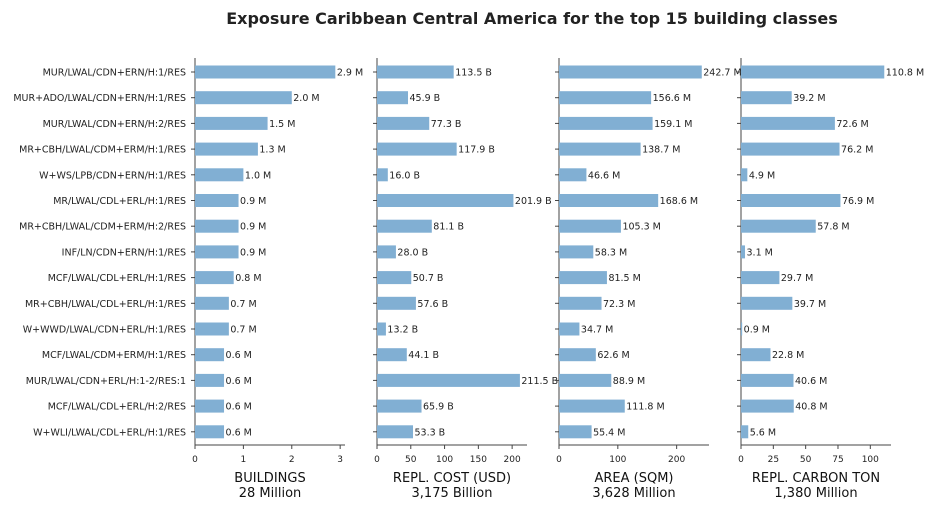 The image size is (936, 510). What do you see at coordinates (816, 478) in the screenshot?
I see `x-axis-label: REPL. CARBON TON` at bounding box center [816, 478].